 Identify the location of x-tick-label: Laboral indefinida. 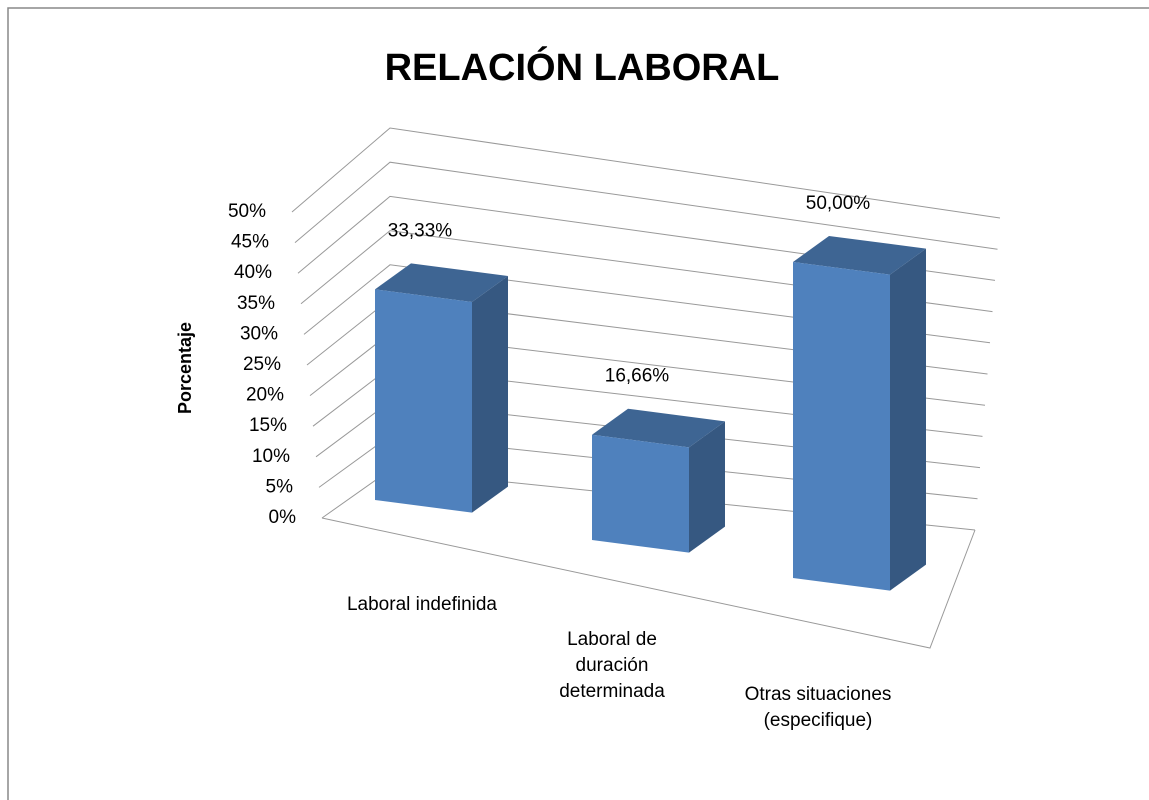
(421, 604).